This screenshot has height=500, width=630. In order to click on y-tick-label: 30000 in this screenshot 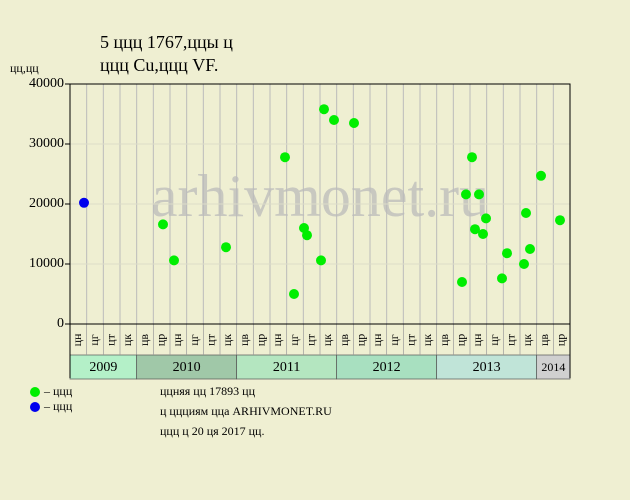, I will do `click(46, 143)`.